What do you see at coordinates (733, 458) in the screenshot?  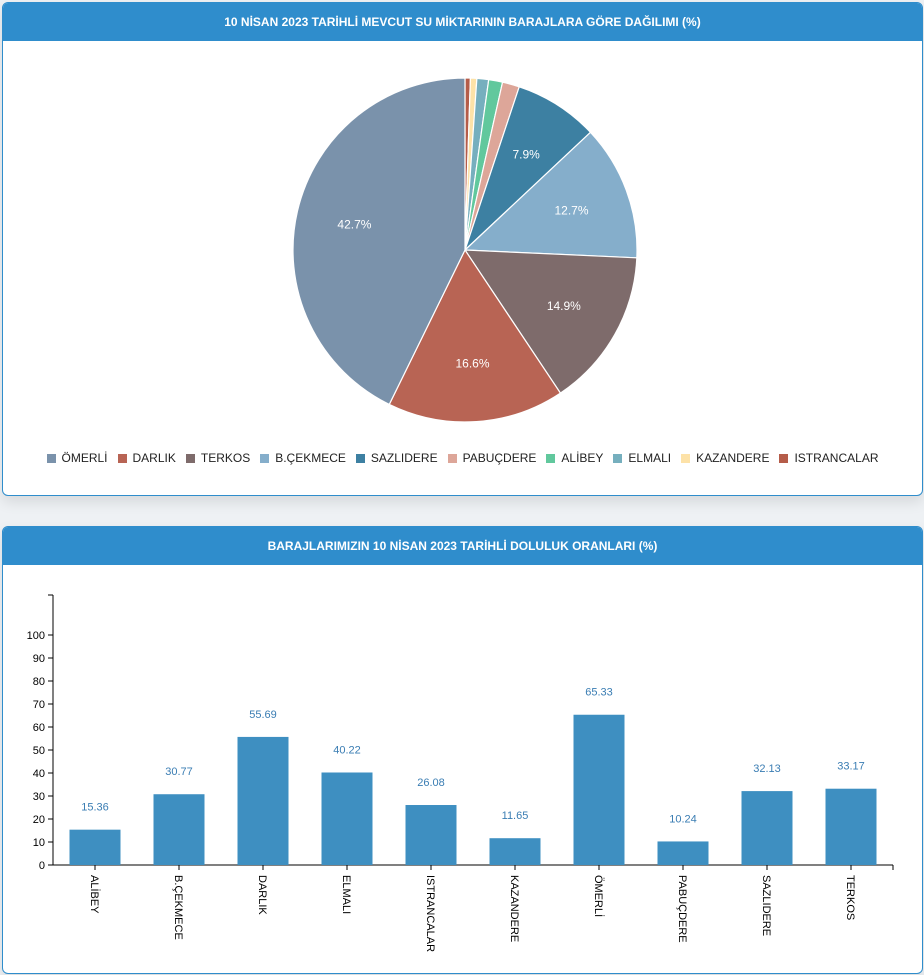 I see `legend-label: KAZANDERE` at bounding box center [733, 458].